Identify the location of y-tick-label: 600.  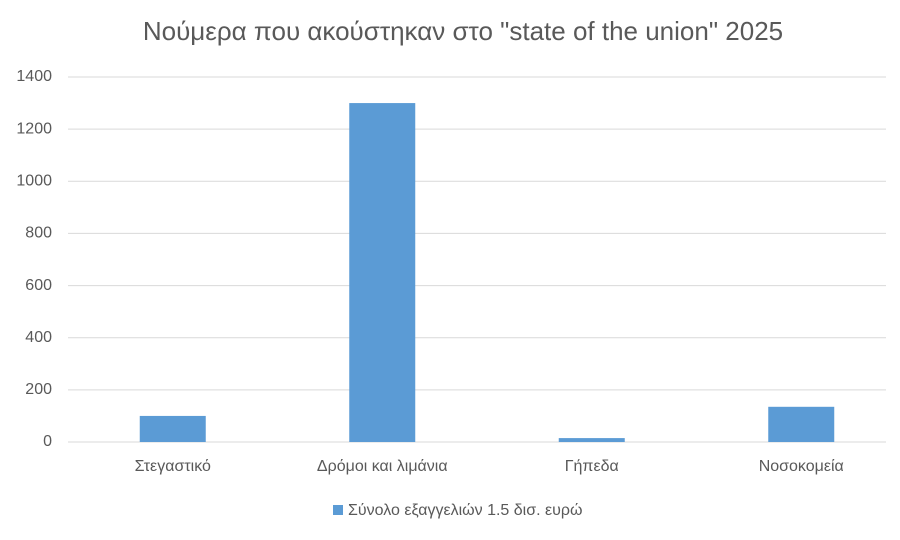
(38, 285).